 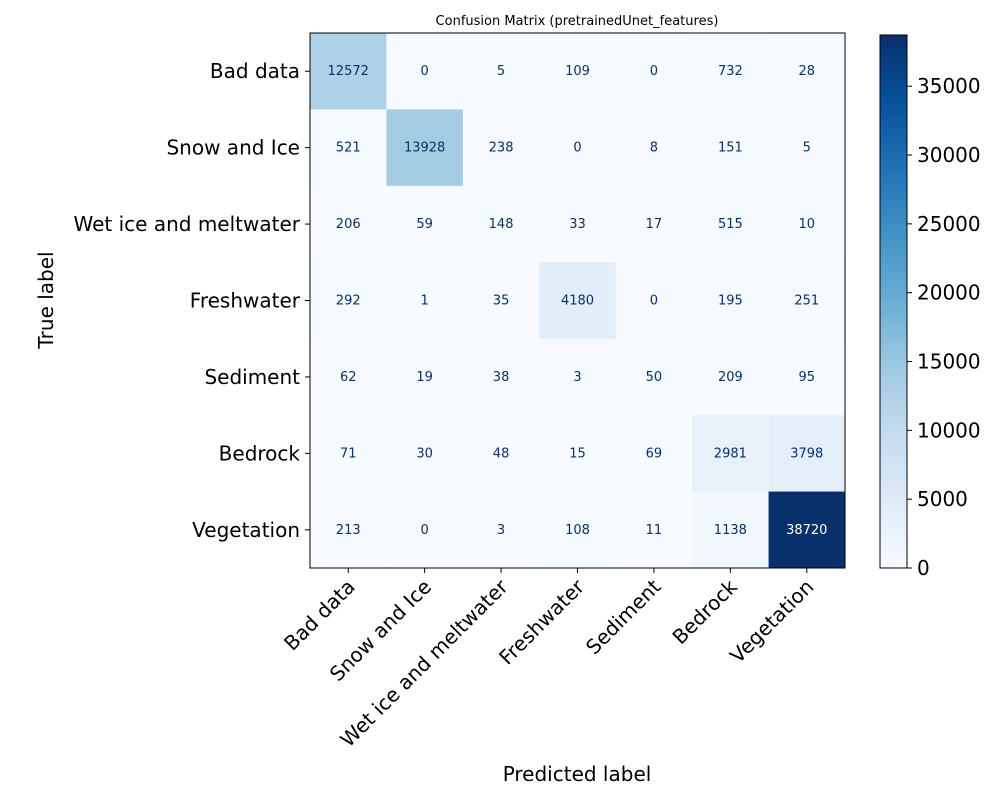 I want to click on colorbar-gradient, so click(x=893, y=301).